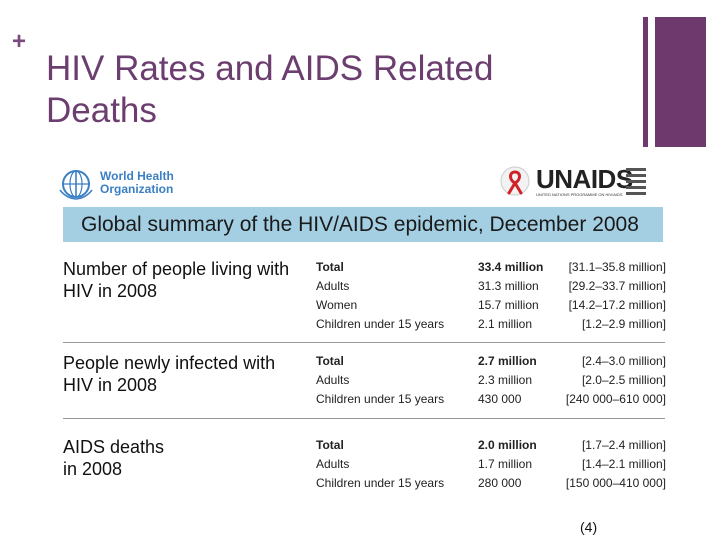 The image size is (728, 546). Describe the element at coordinates (508, 305) in the screenshot. I see `row-value: 15.7 million` at that location.